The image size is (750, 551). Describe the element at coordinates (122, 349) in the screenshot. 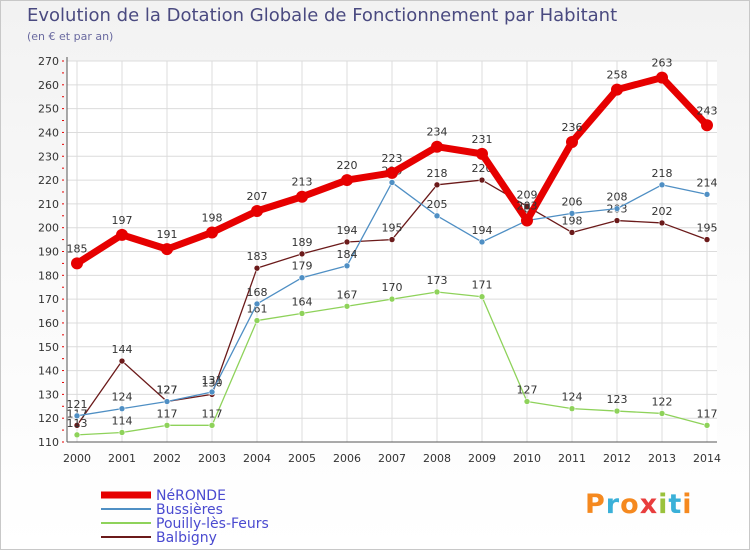

I see `data-label: 144` at that location.